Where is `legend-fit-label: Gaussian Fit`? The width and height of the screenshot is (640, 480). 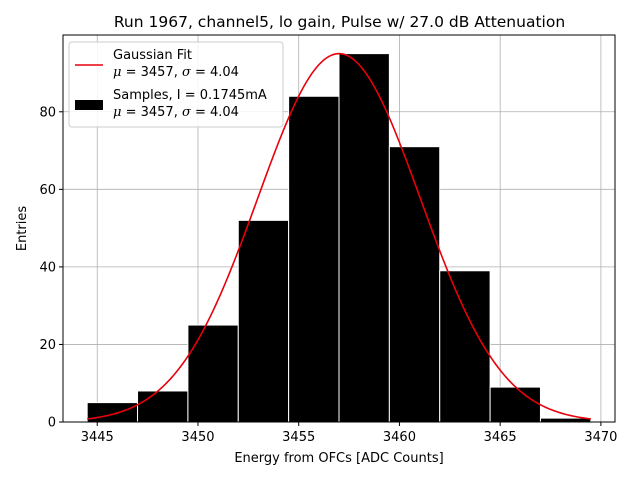 legend-fit-label: Gaussian Fit is located at coordinates (152, 55).